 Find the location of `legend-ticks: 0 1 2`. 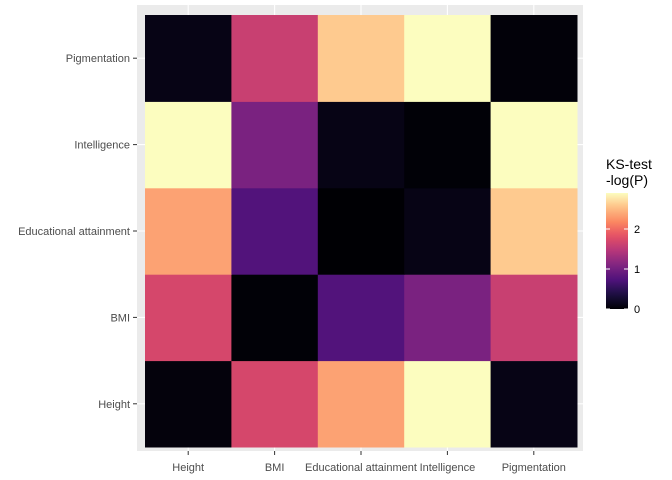

legend-ticks: 0 1 2 is located at coordinates (623, 270).